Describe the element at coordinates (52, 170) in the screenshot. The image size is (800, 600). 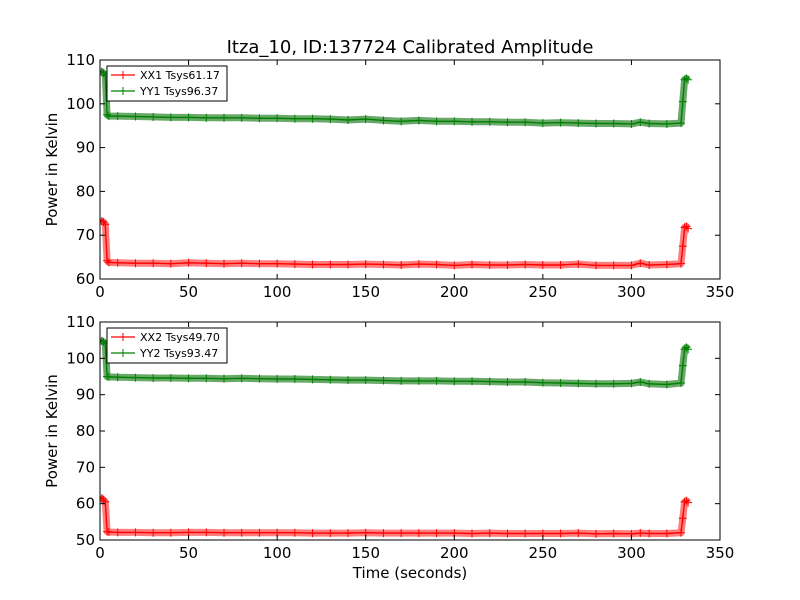
I see `y-axis-label: Power in Kelvin` at that location.